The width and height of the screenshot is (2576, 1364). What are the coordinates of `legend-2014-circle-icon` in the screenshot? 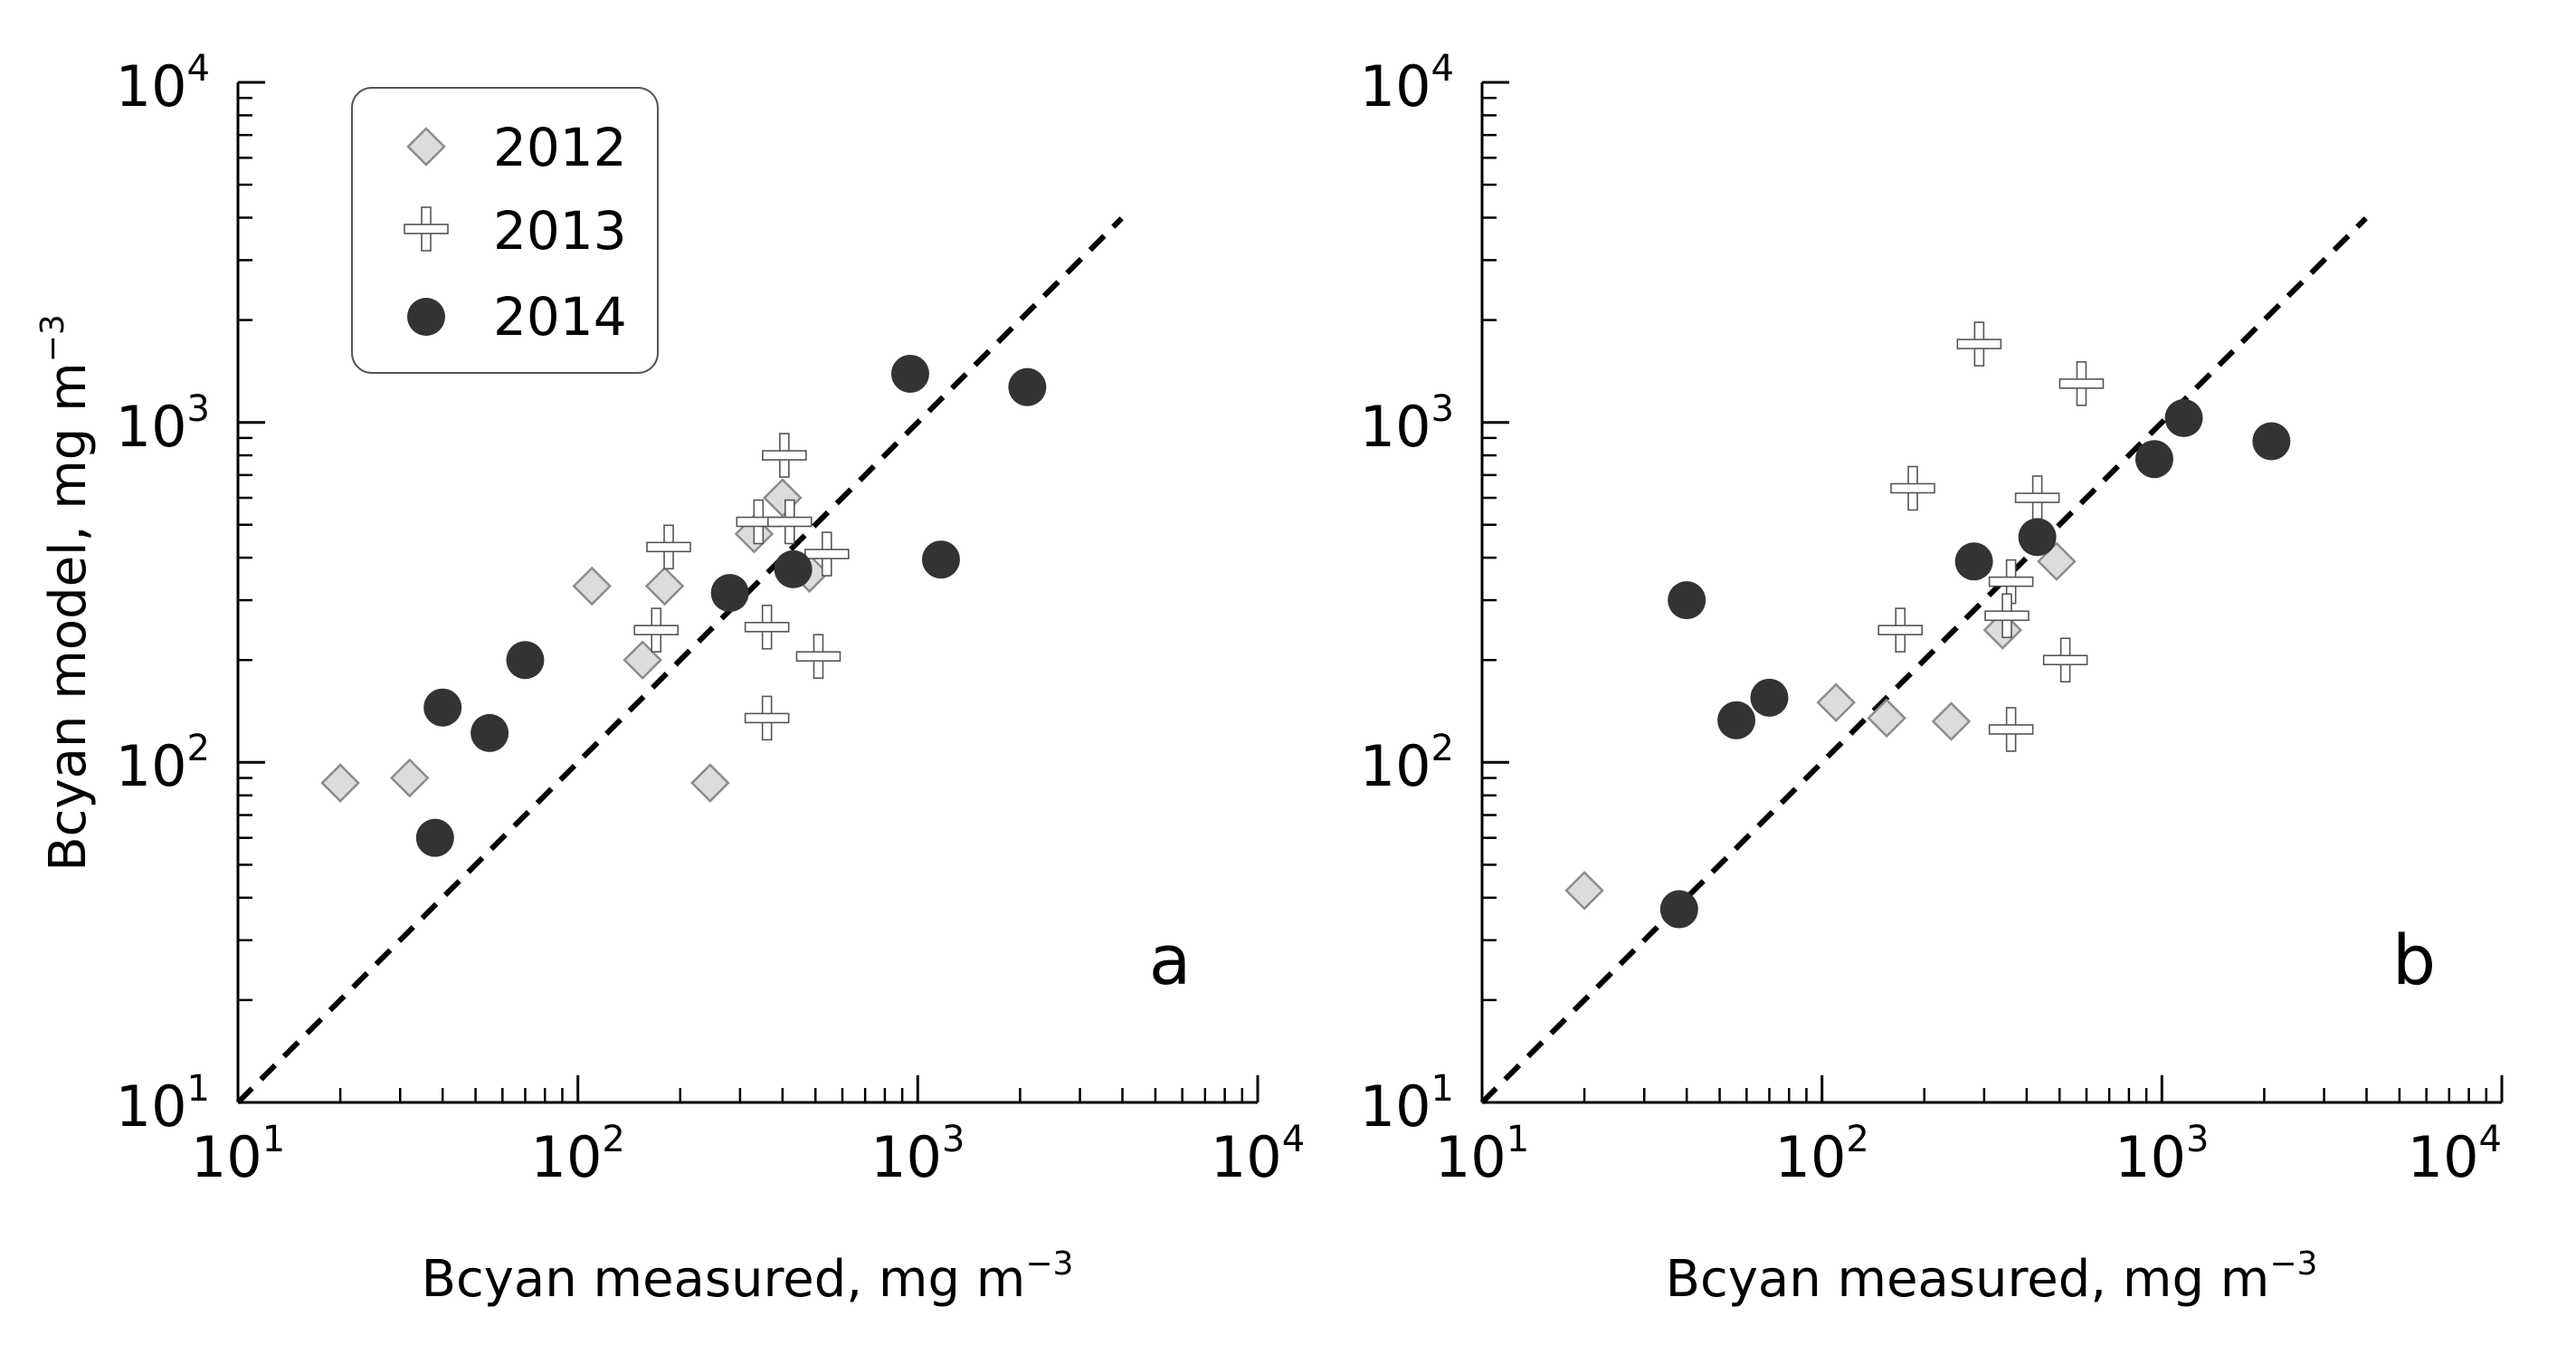 It's located at (426, 317).